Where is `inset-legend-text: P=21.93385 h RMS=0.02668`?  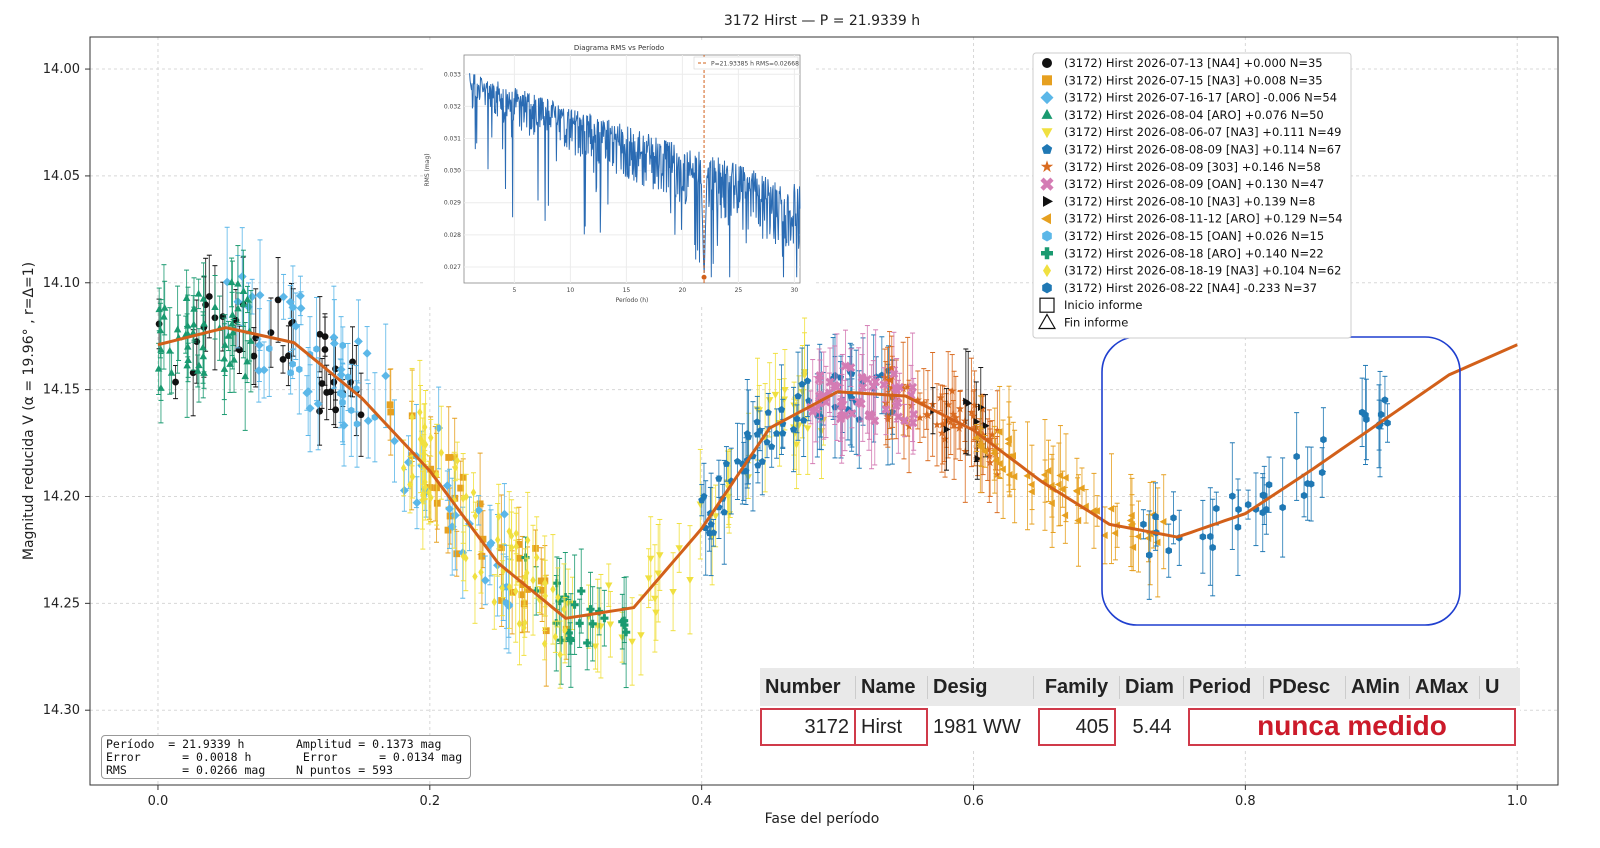
inset-legend-text: P=21.93385 h RMS=0.02668 is located at coordinates (755, 64).